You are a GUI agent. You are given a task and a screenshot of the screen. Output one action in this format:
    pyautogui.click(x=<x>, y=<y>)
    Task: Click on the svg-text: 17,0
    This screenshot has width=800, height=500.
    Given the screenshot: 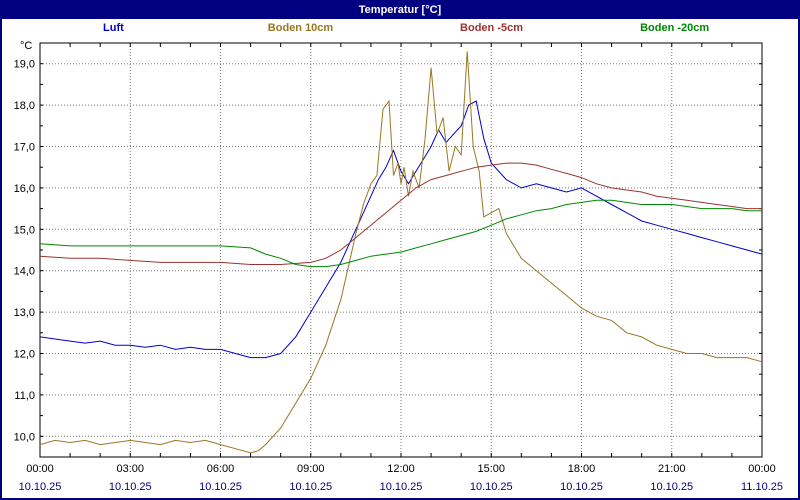 What is the action you would take?
    pyautogui.click(x=24, y=148)
    